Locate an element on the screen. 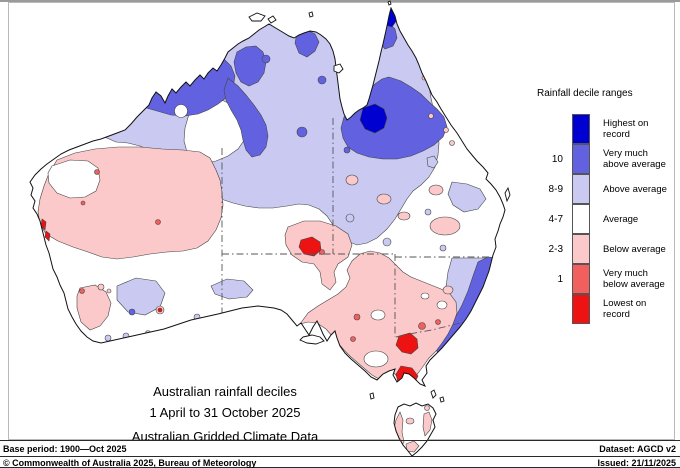 The image size is (680, 468). legend-swatch-above-average is located at coordinates (581, 188).